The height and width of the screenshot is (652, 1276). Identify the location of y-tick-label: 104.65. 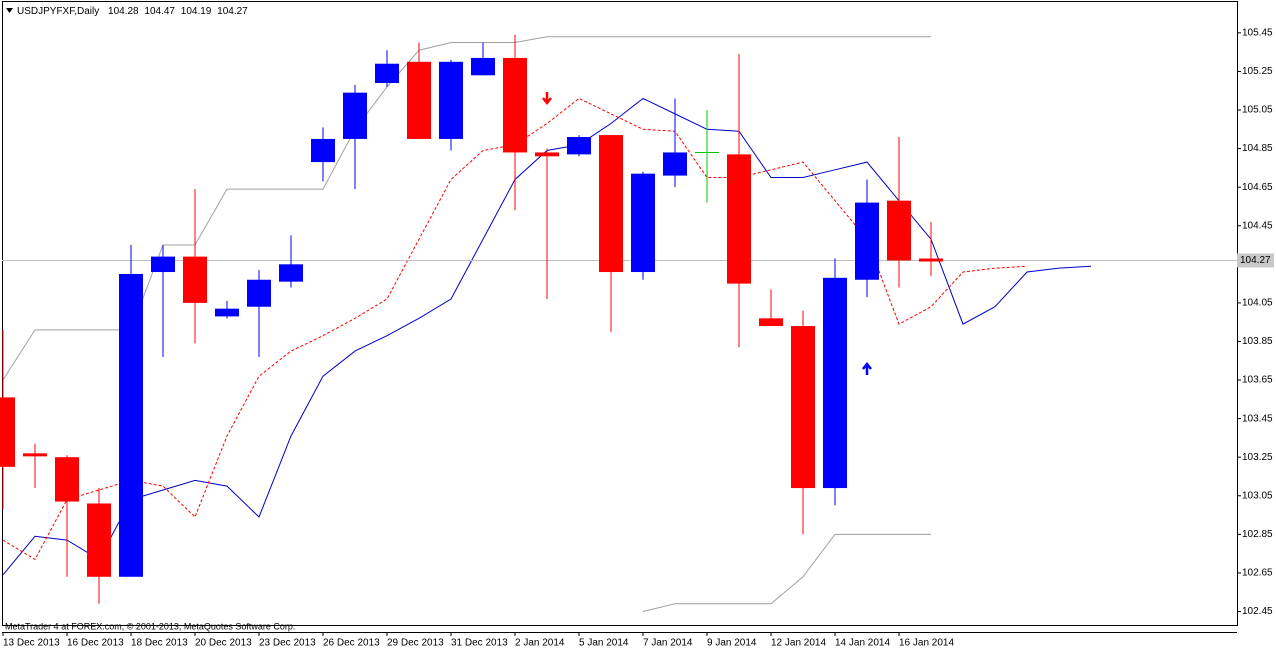
(1257, 187).